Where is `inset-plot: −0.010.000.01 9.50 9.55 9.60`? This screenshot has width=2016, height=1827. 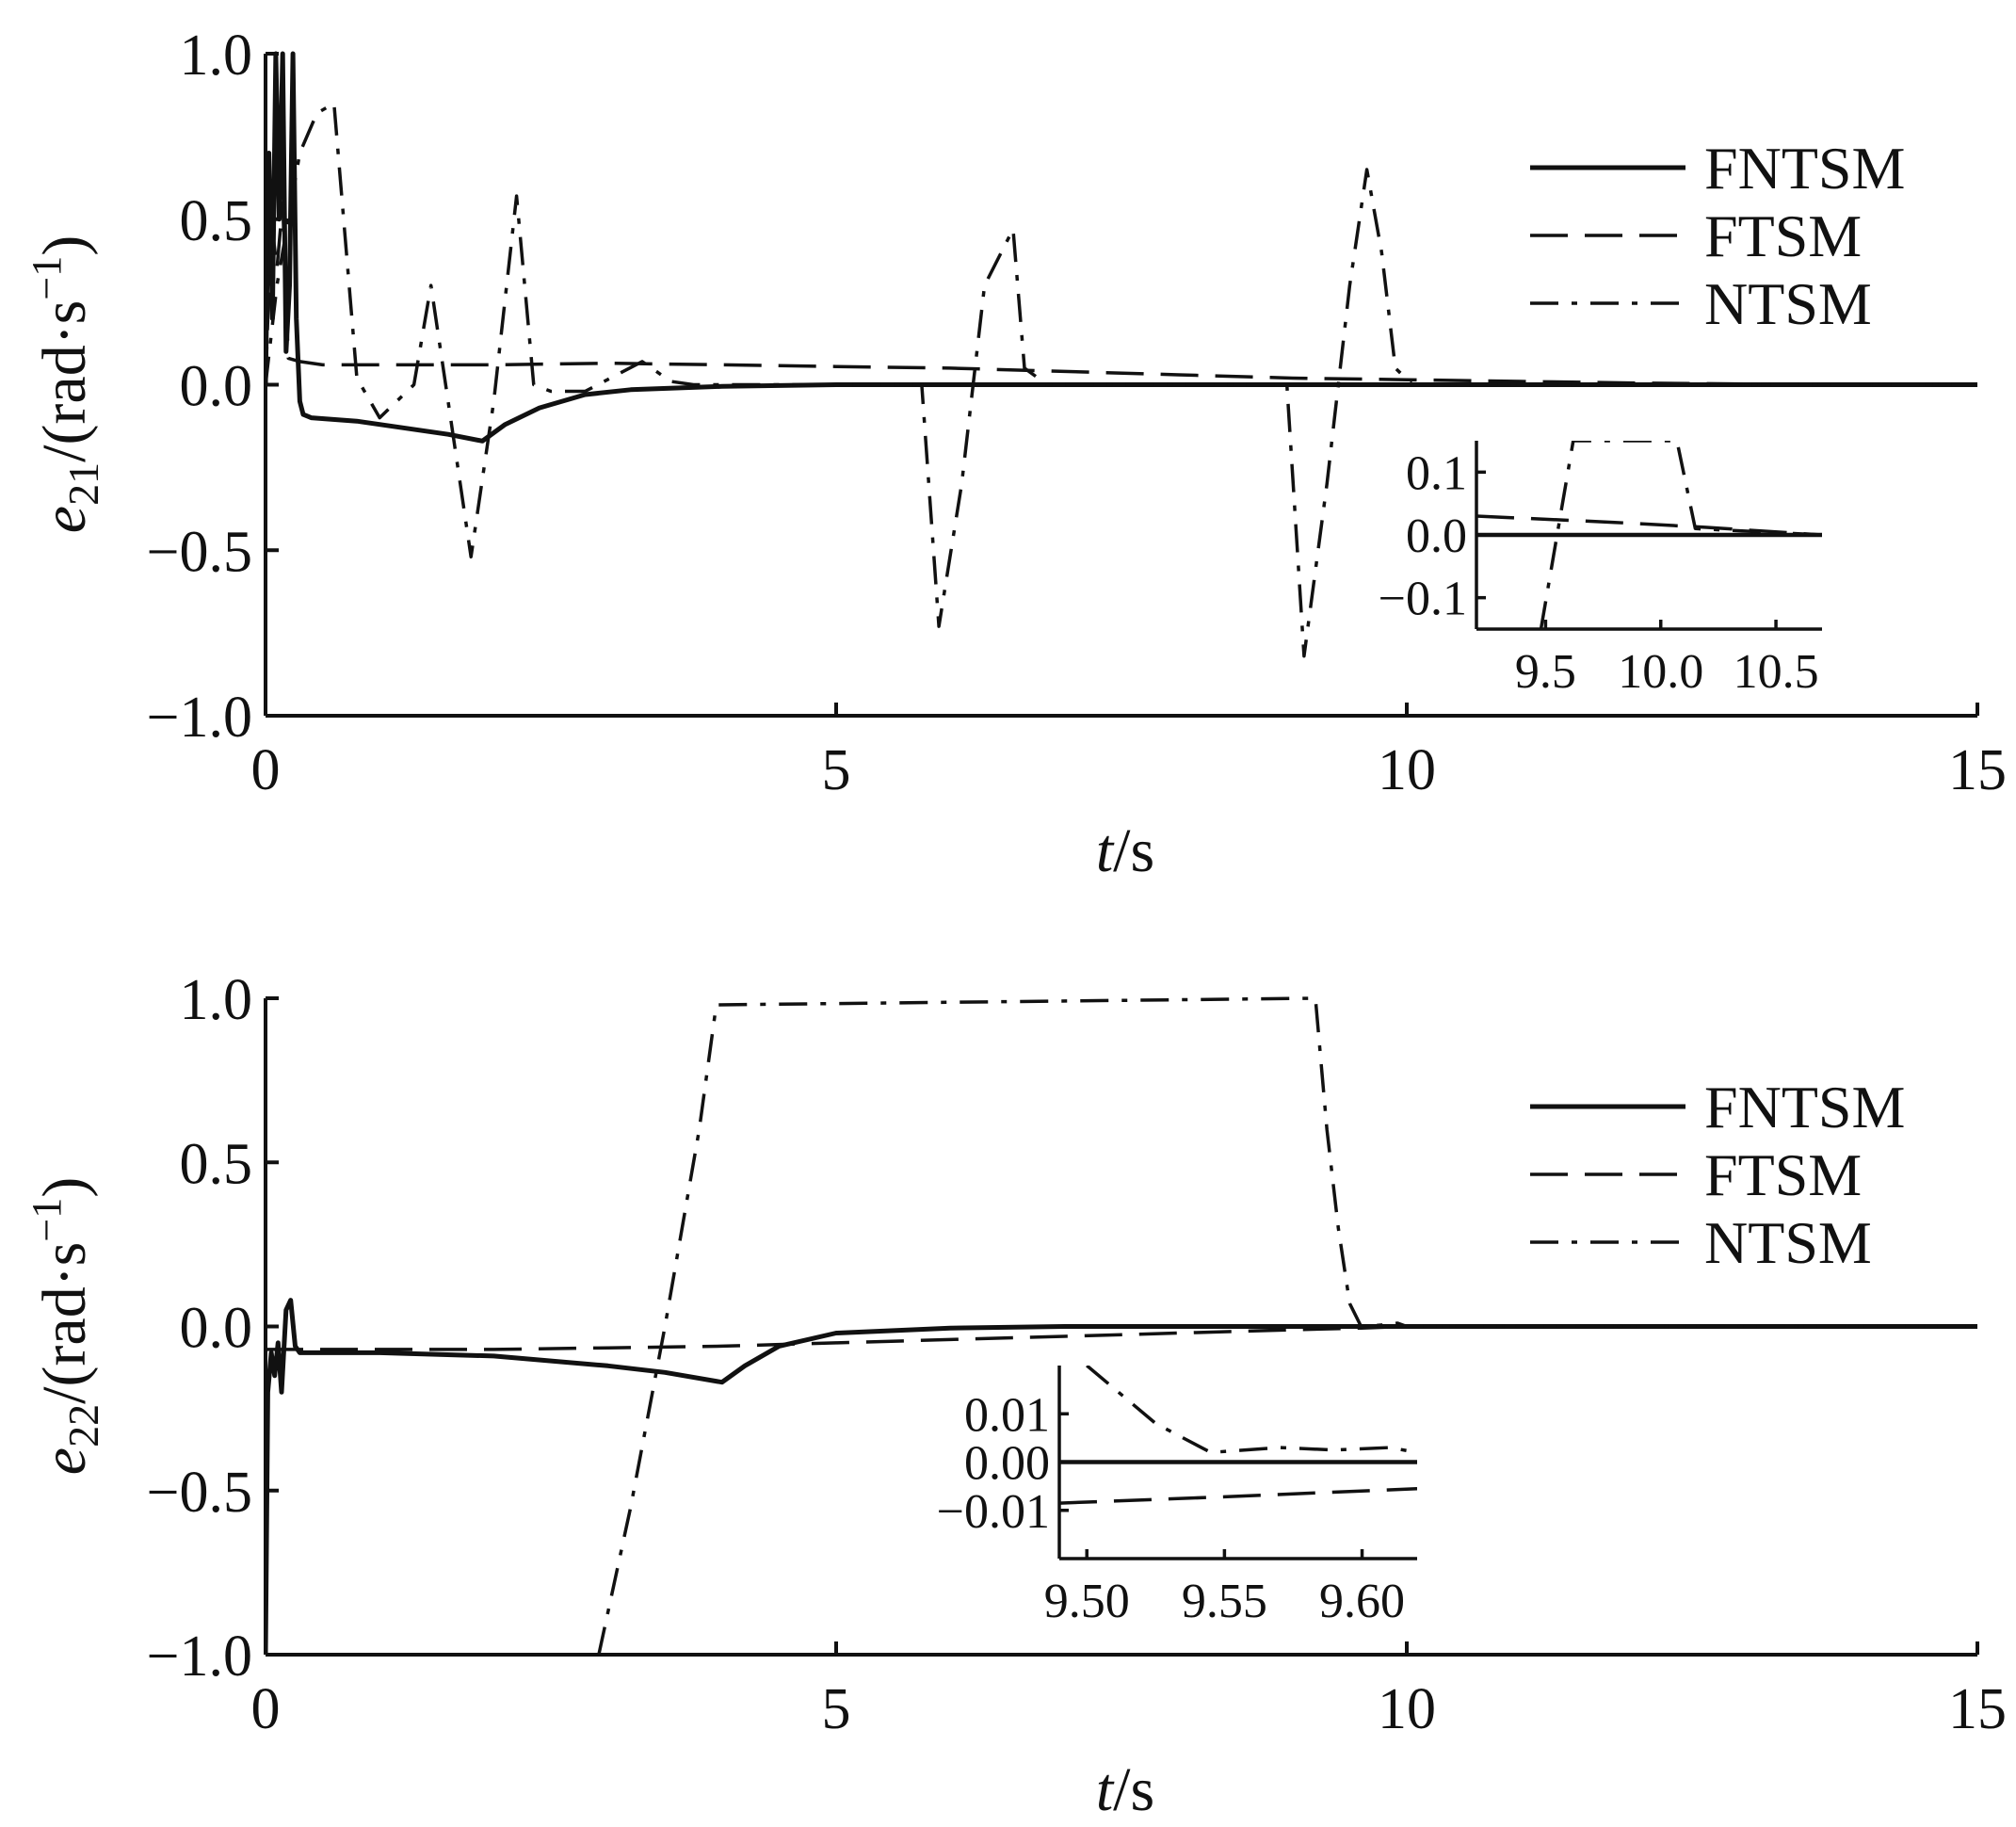
inset-plot: −0.010.000.01 9.50 9.55 9.60 is located at coordinates (1177, 1497).